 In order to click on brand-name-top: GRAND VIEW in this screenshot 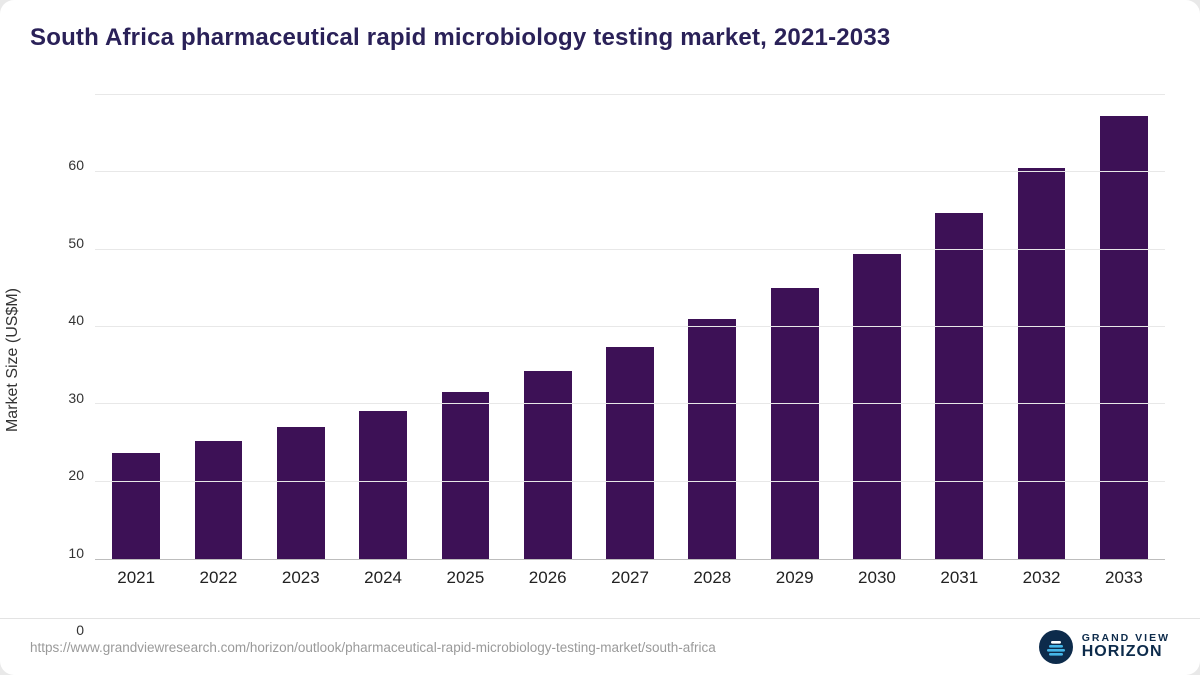, I will do `click(1125, 638)`.